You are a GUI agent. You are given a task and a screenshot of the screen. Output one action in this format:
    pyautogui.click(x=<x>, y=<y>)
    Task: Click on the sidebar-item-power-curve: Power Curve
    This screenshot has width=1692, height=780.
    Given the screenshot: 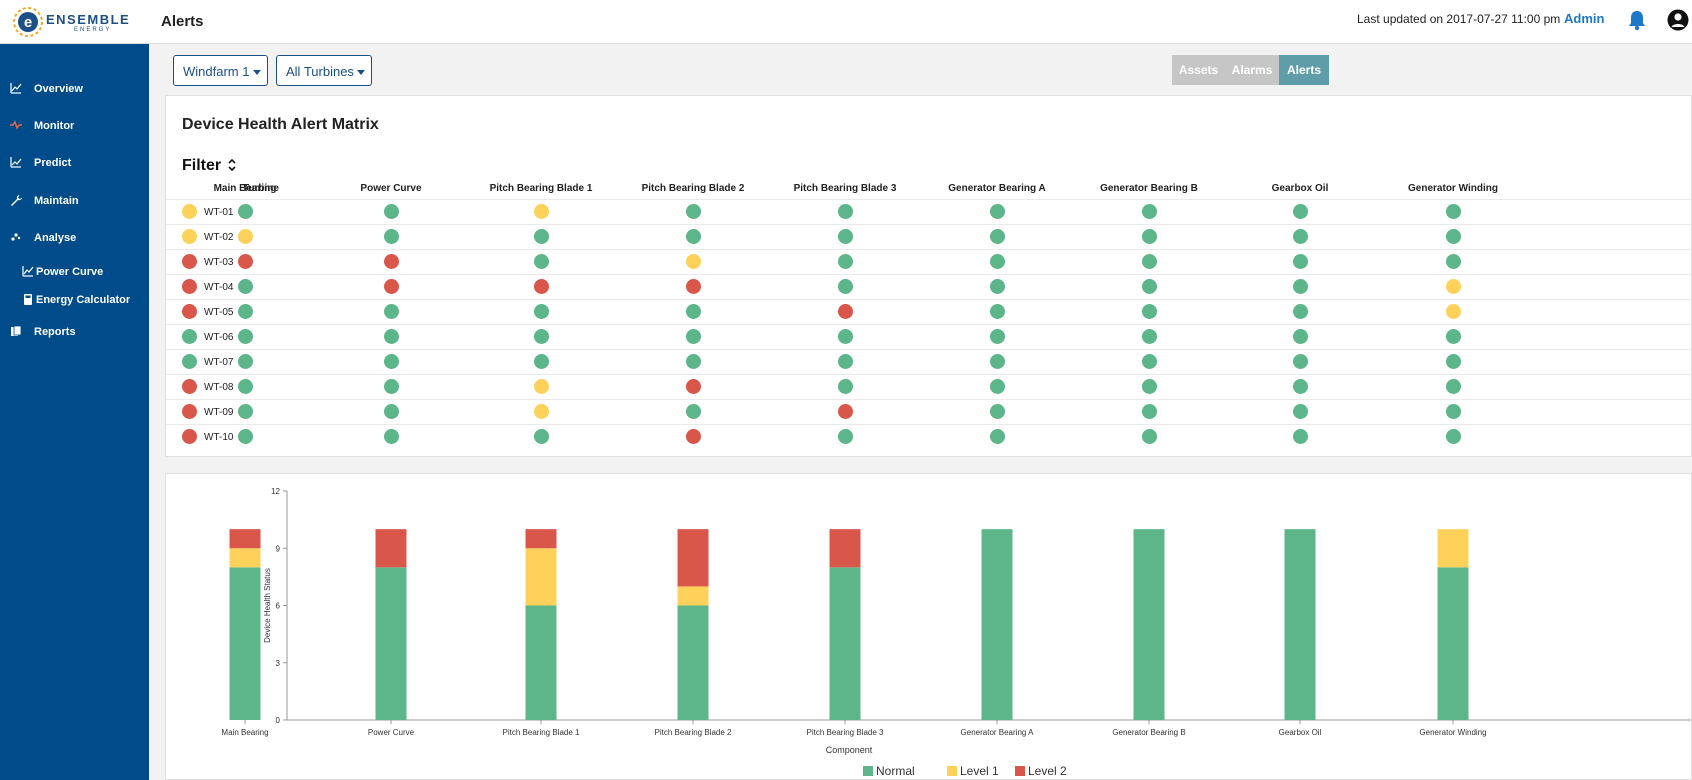 What is the action you would take?
    pyautogui.click(x=74, y=272)
    